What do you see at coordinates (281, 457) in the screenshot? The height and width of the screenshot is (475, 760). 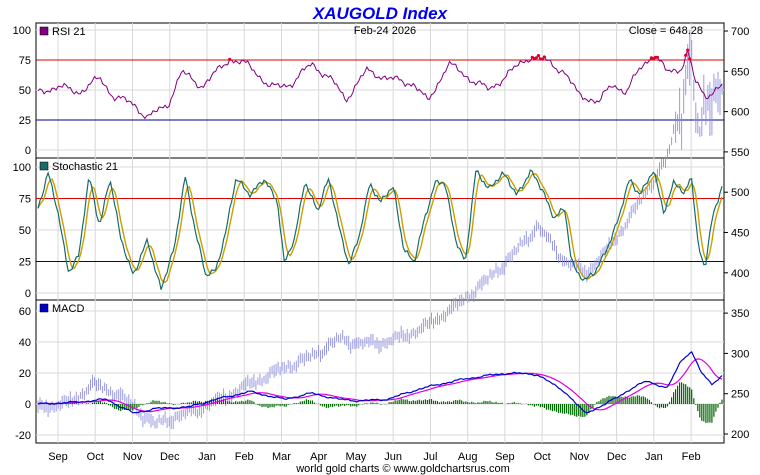 I see `x-tick-label: Mar` at bounding box center [281, 457].